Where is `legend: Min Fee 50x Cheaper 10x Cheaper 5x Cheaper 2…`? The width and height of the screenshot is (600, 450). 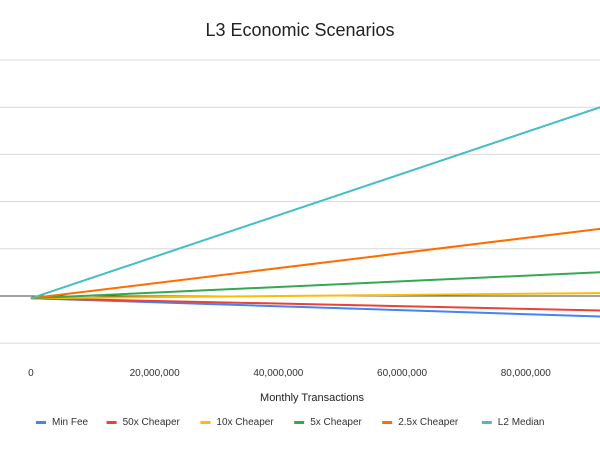 legend: Min Fee 50x Cheaper 10x Cheaper 5x Cheaper 2… is located at coordinates (290, 422).